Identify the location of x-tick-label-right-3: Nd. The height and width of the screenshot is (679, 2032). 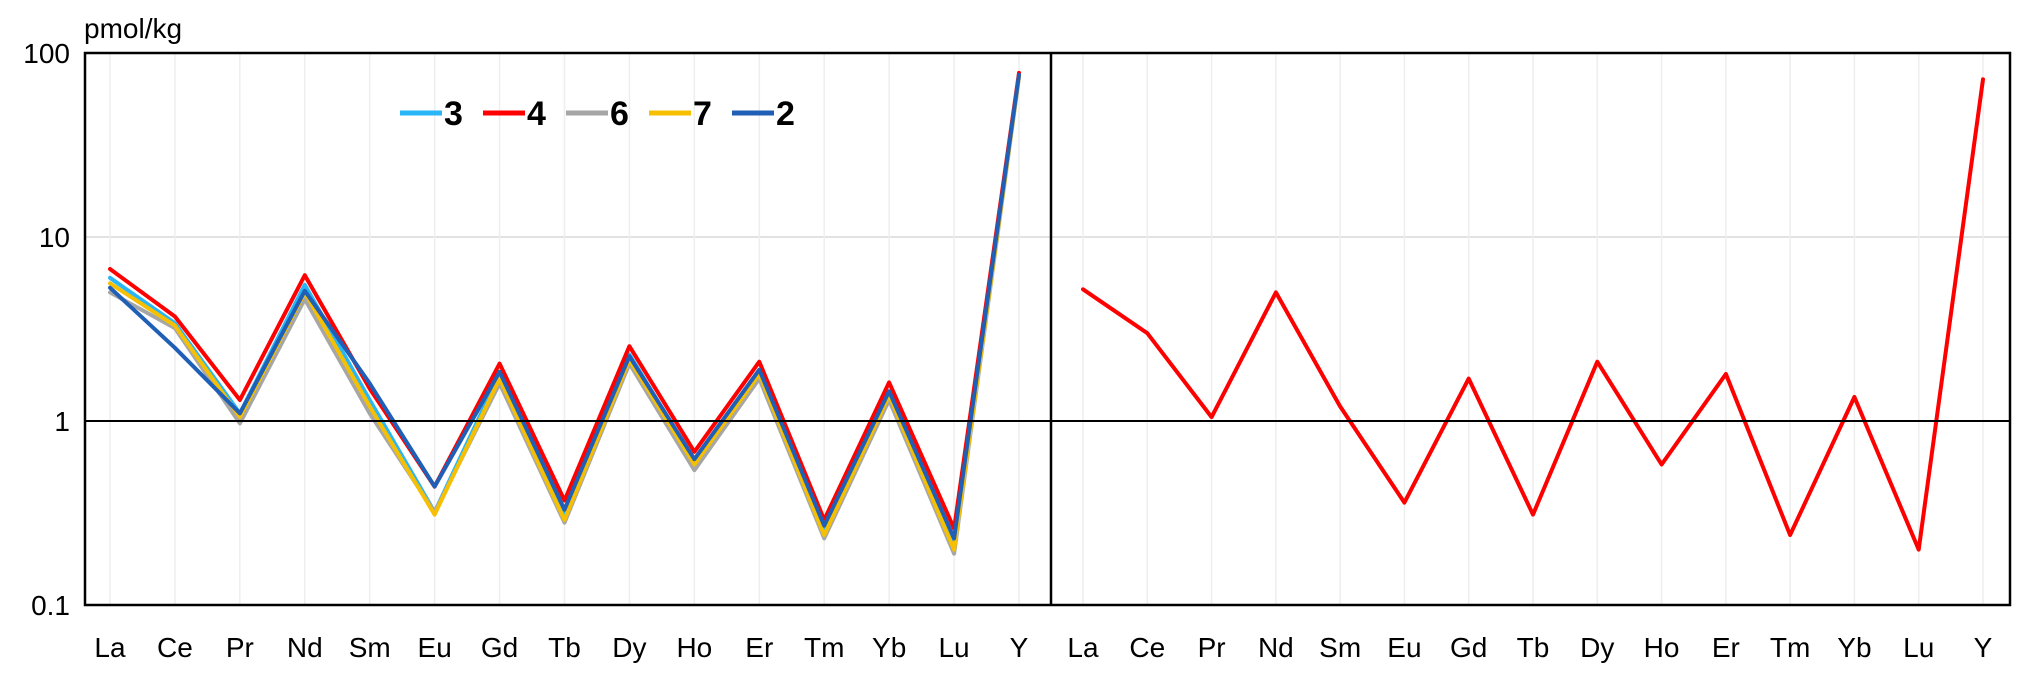
(1276, 647).